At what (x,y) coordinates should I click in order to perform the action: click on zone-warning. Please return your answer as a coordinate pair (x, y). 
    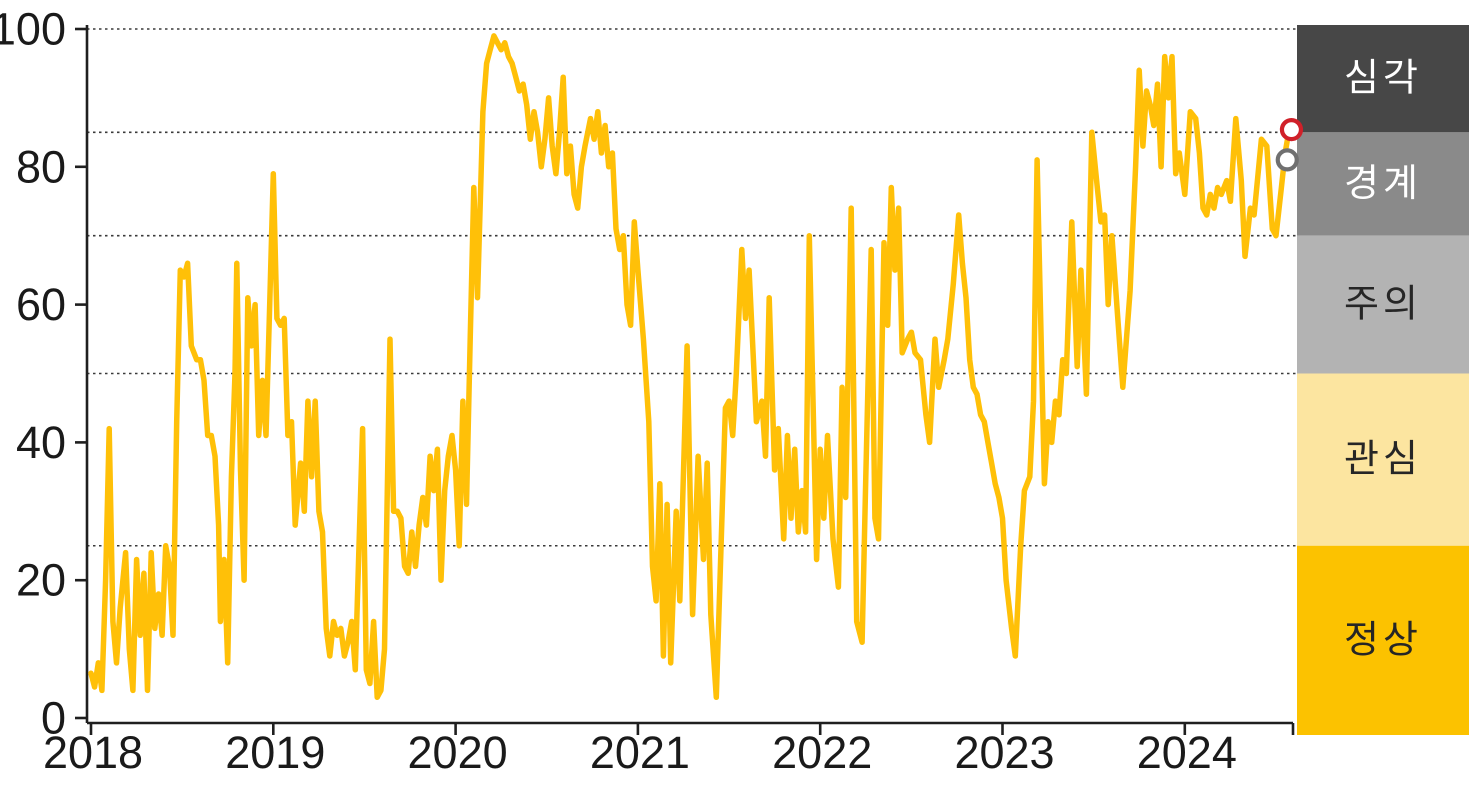
    Looking at the image, I should click on (1383, 184).